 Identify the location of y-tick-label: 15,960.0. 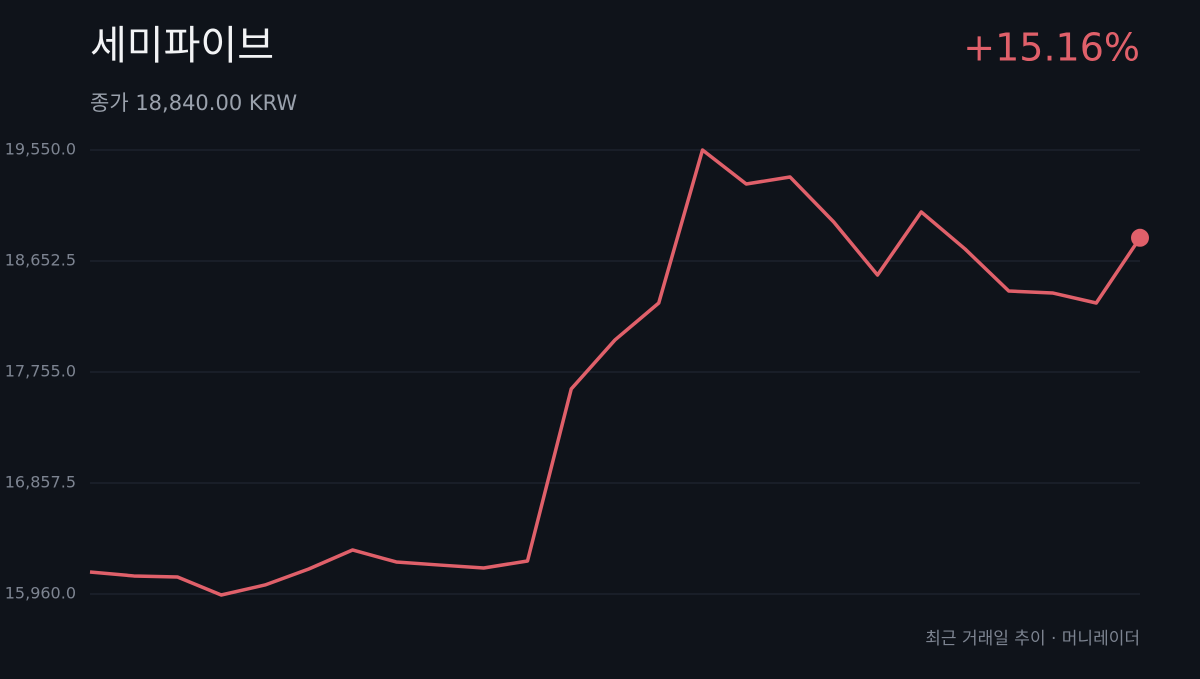
(40, 593).